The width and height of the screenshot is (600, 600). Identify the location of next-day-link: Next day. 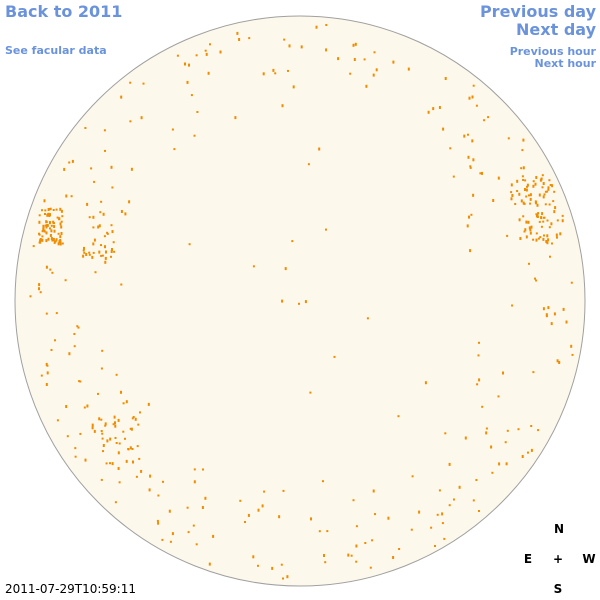
(556, 29).